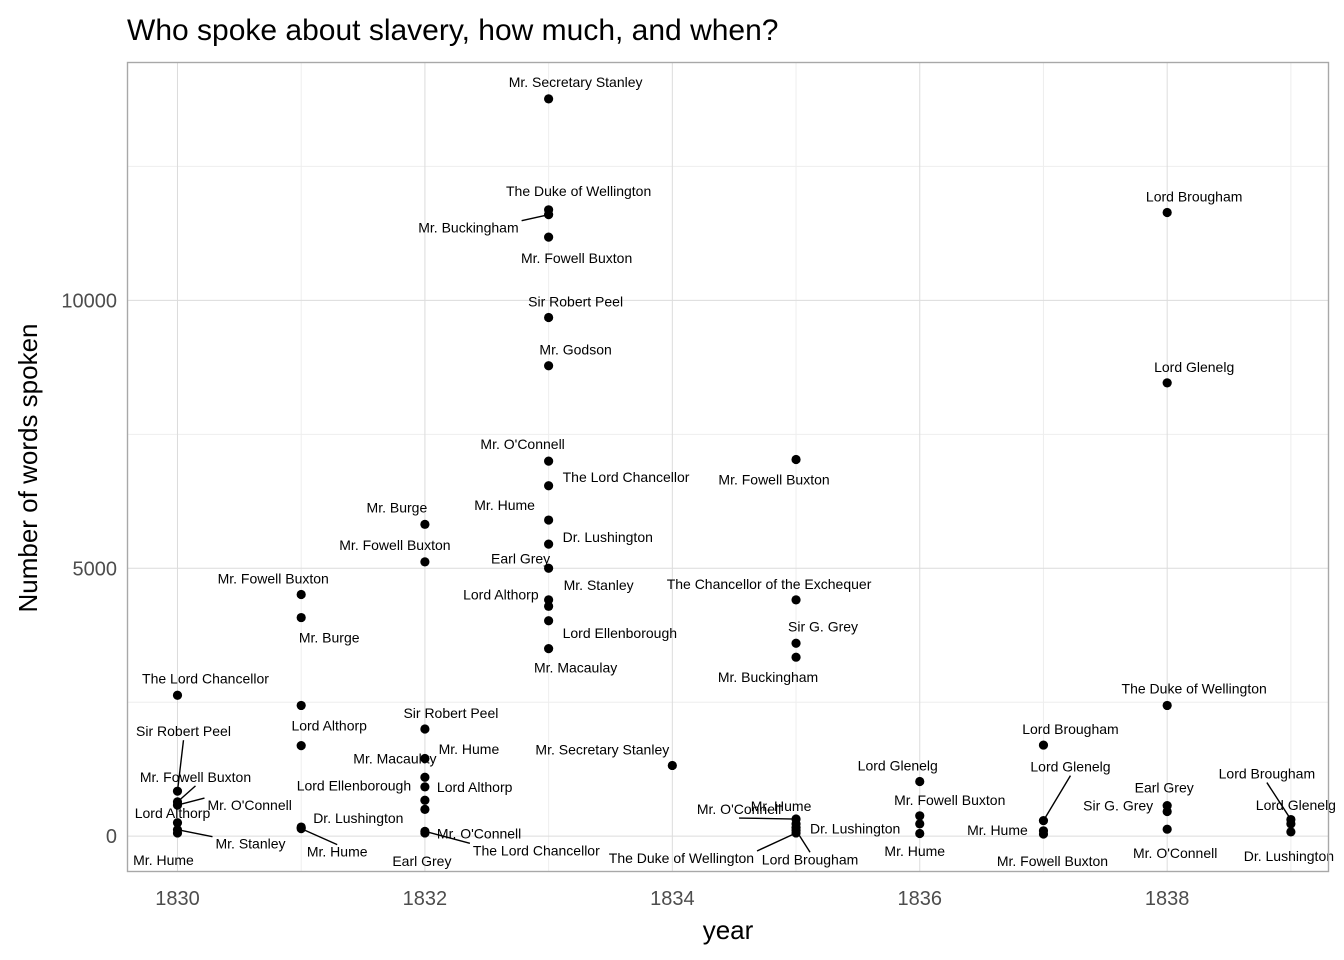  Describe the element at coordinates (329, 638) in the screenshot. I see `point-label: Mr. Burge` at that location.